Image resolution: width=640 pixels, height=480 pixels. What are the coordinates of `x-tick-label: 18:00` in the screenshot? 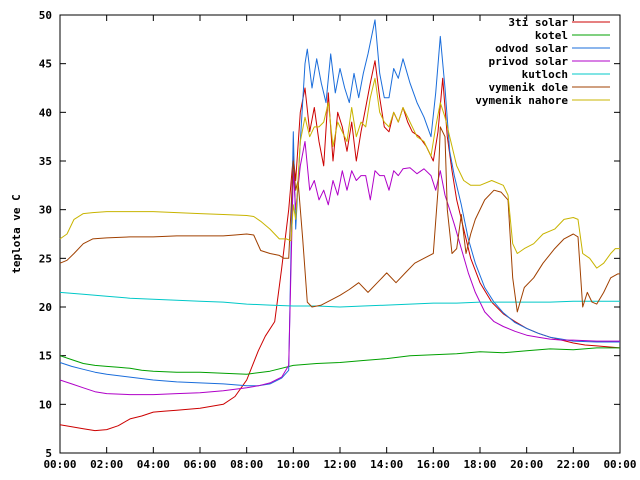 It's located at (479, 464).